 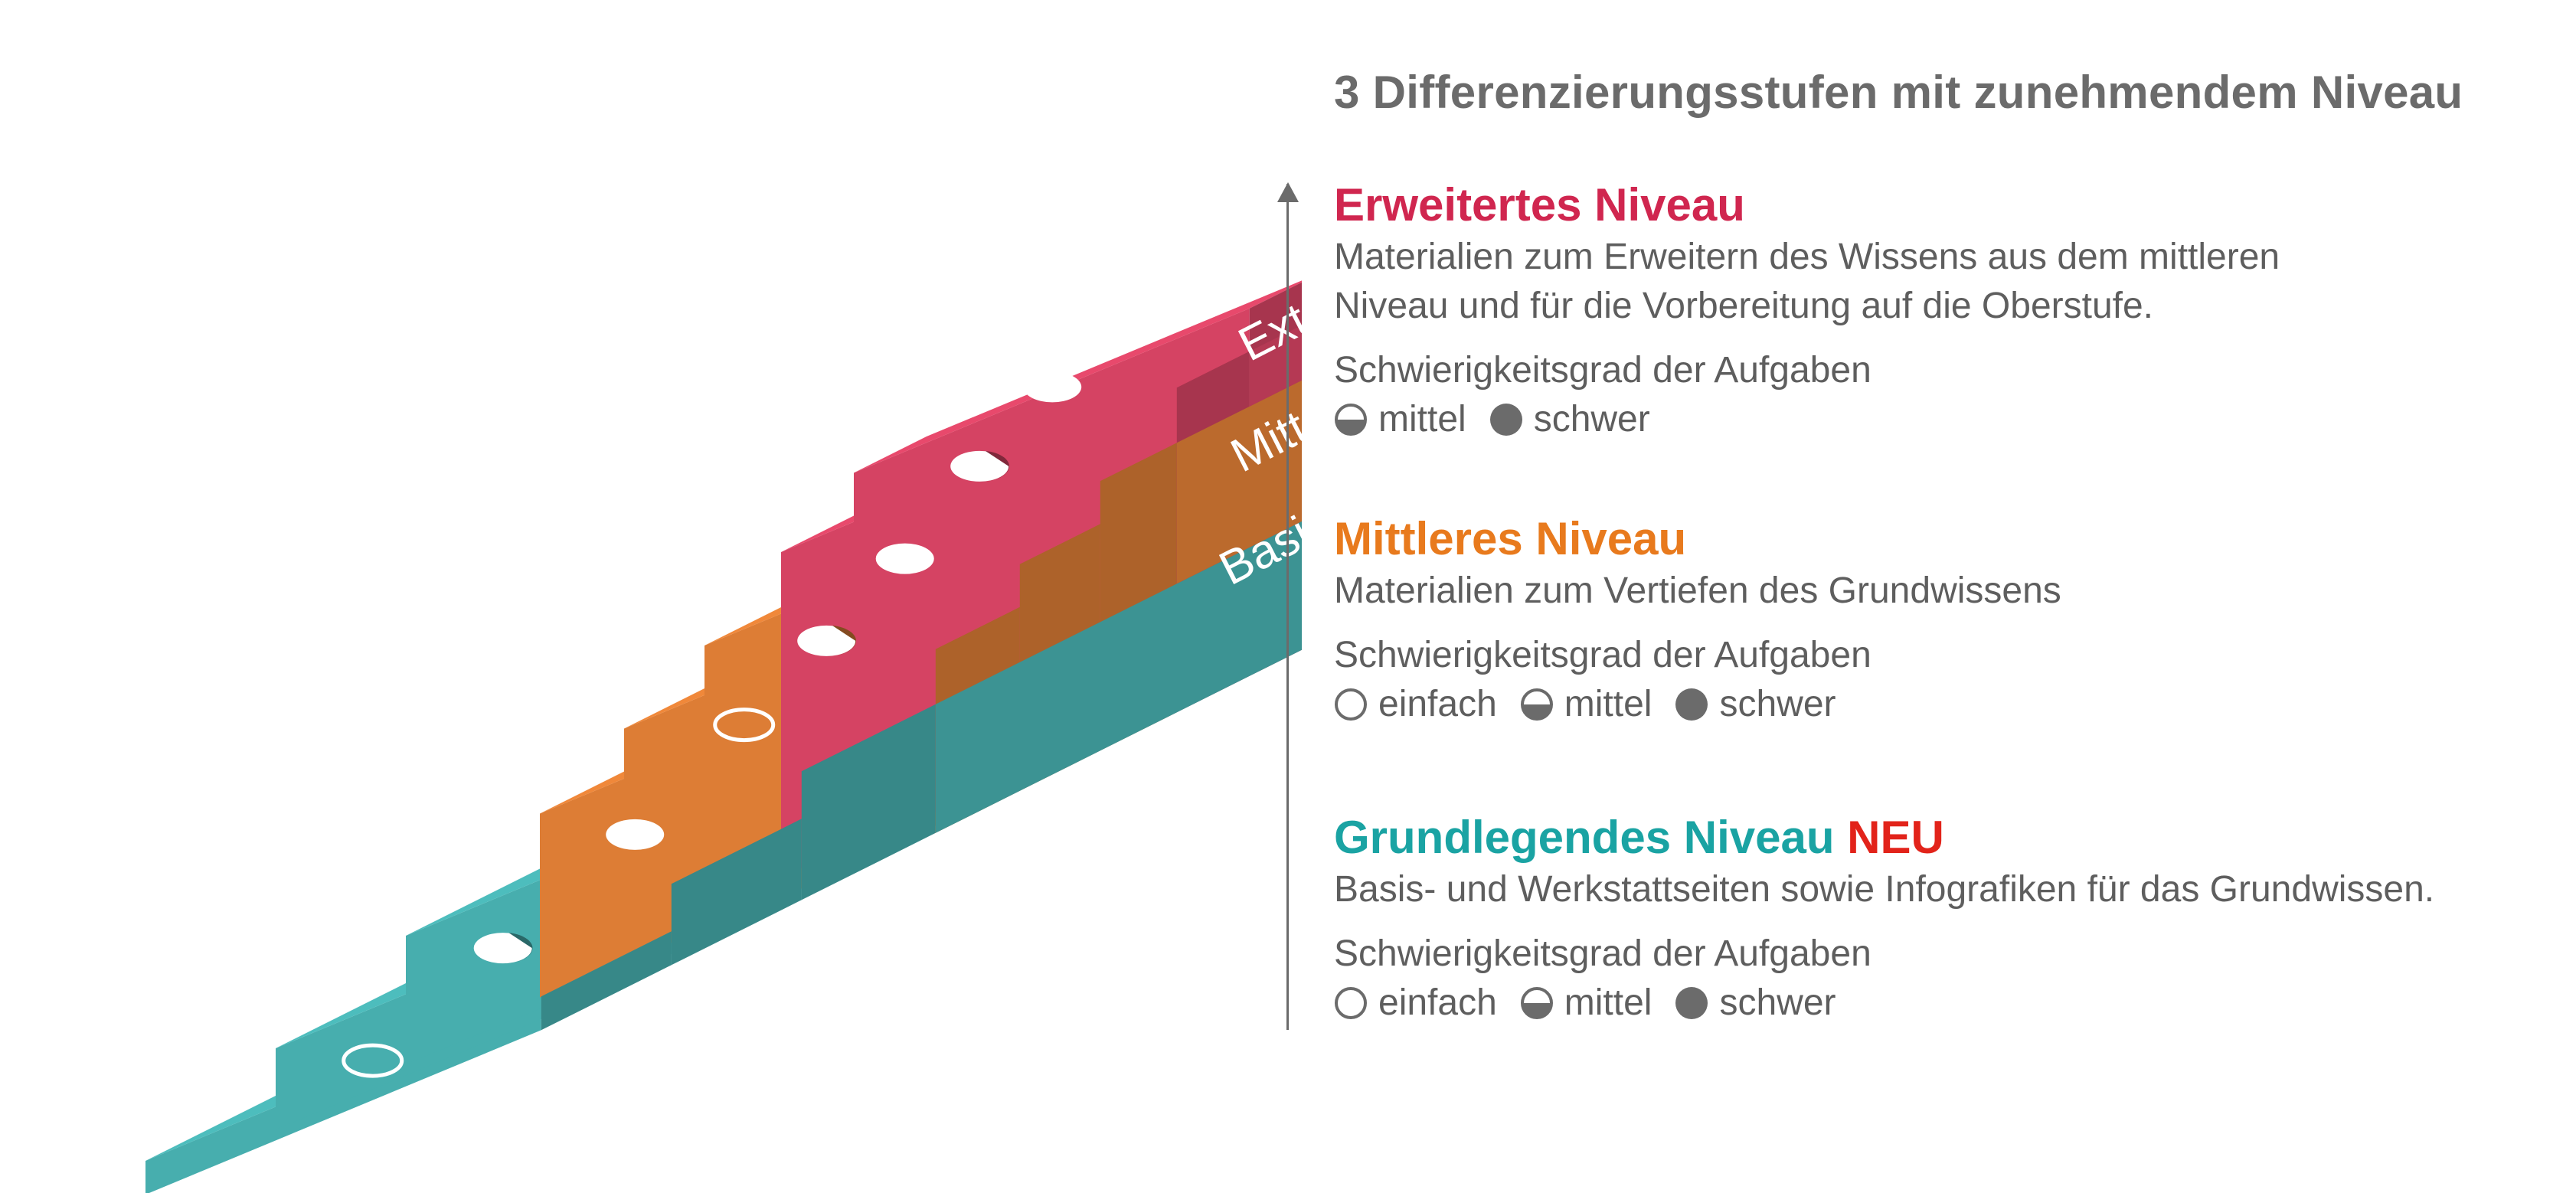 What do you see at coordinates (1884, 1003) in the screenshot?
I see `level-grundlegend-difficulty: einfach mittel schwer` at bounding box center [1884, 1003].